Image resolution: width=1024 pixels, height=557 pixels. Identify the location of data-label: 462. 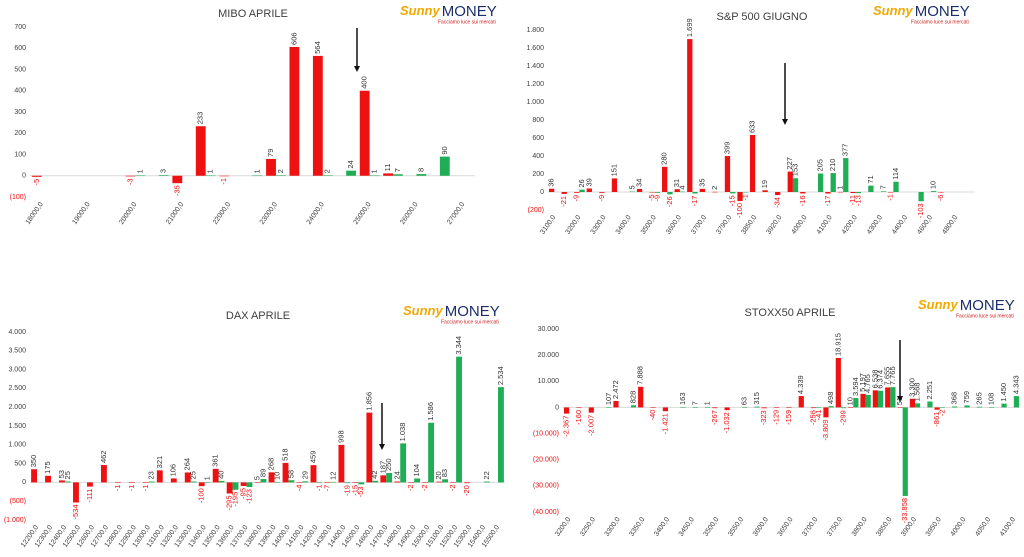
(103, 457).